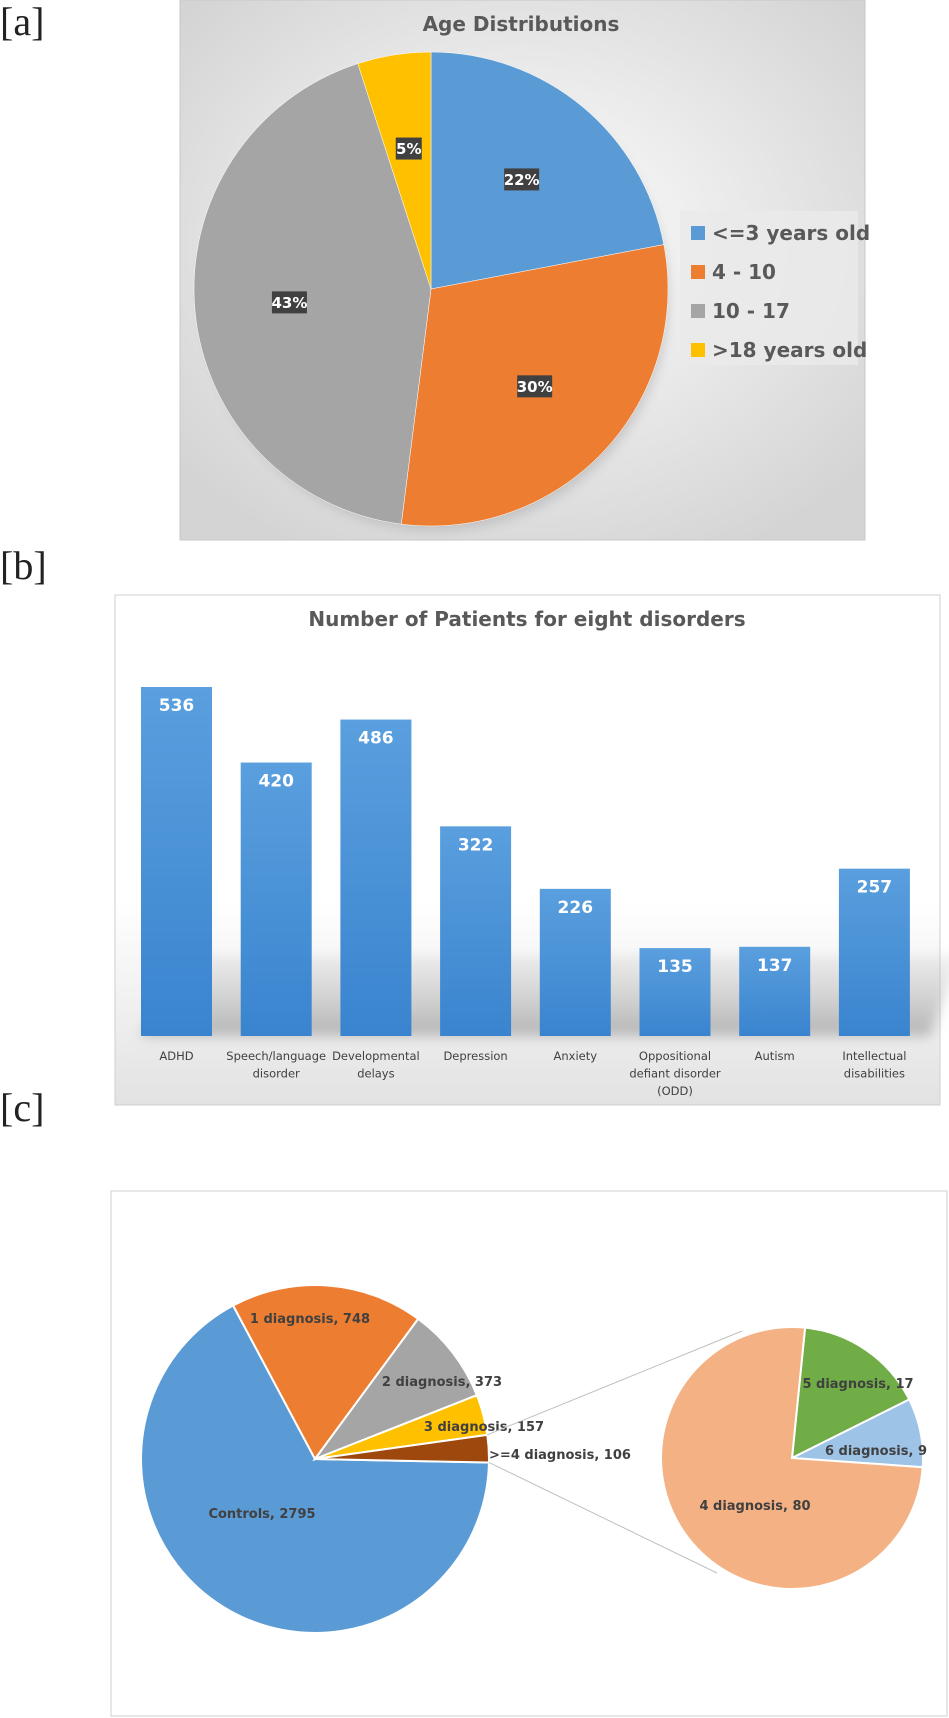 This screenshot has height=1718, width=949. Describe the element at coordinates (874, 1056) in the screenshot. I see `bar-category-label-intellectual-disabilities: Intellectual` at that location.